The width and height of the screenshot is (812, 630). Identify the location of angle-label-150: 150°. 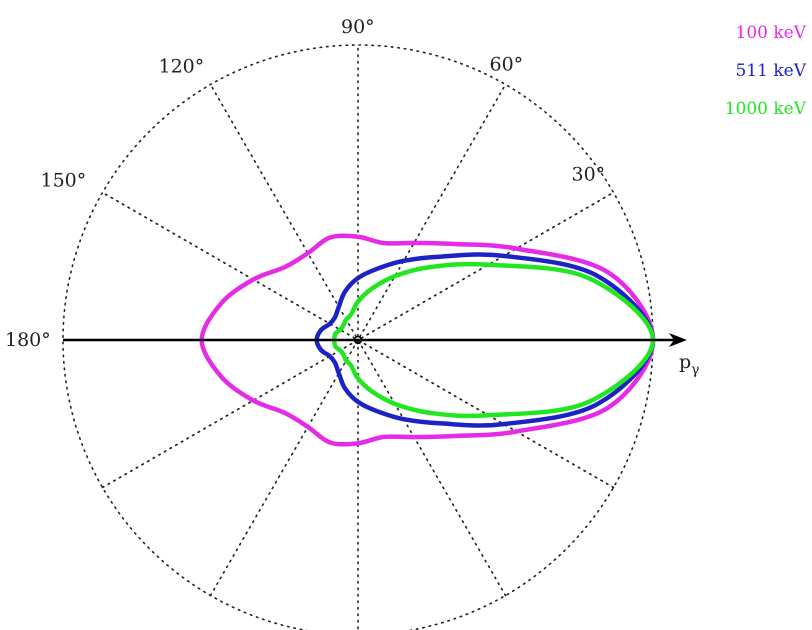
(64, 181).